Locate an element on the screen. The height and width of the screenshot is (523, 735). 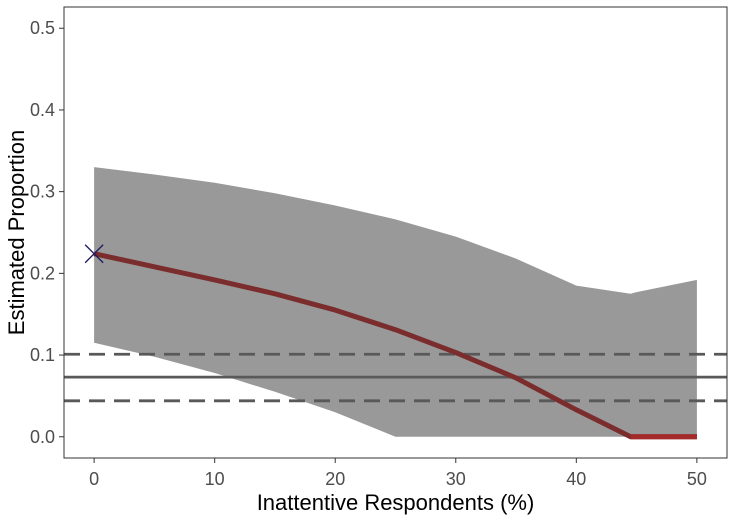
x-tick-label: 0 is located at coordinates (94, 479).